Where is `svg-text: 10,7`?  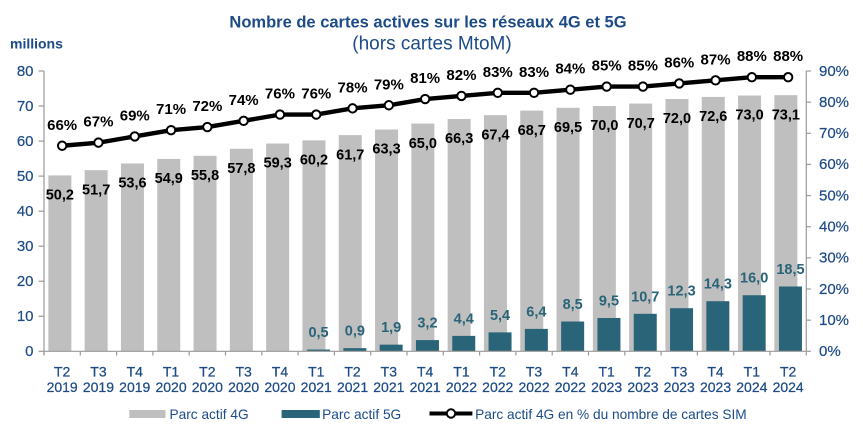 svg-text: 10,7 is located at coordinates (645, 297).